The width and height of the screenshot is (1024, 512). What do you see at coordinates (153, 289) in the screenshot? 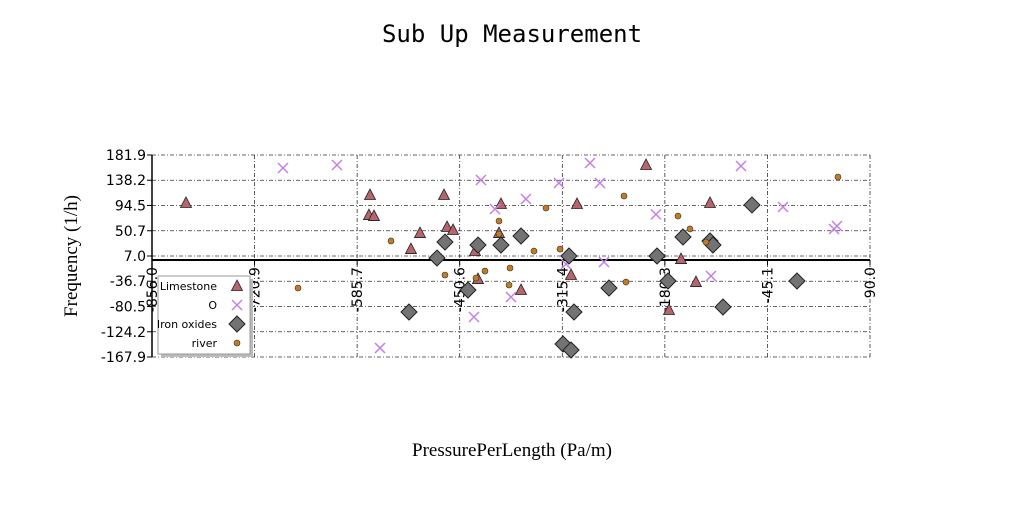
I see `x-tick-label: -856.0` at bounding box center [153, 289].